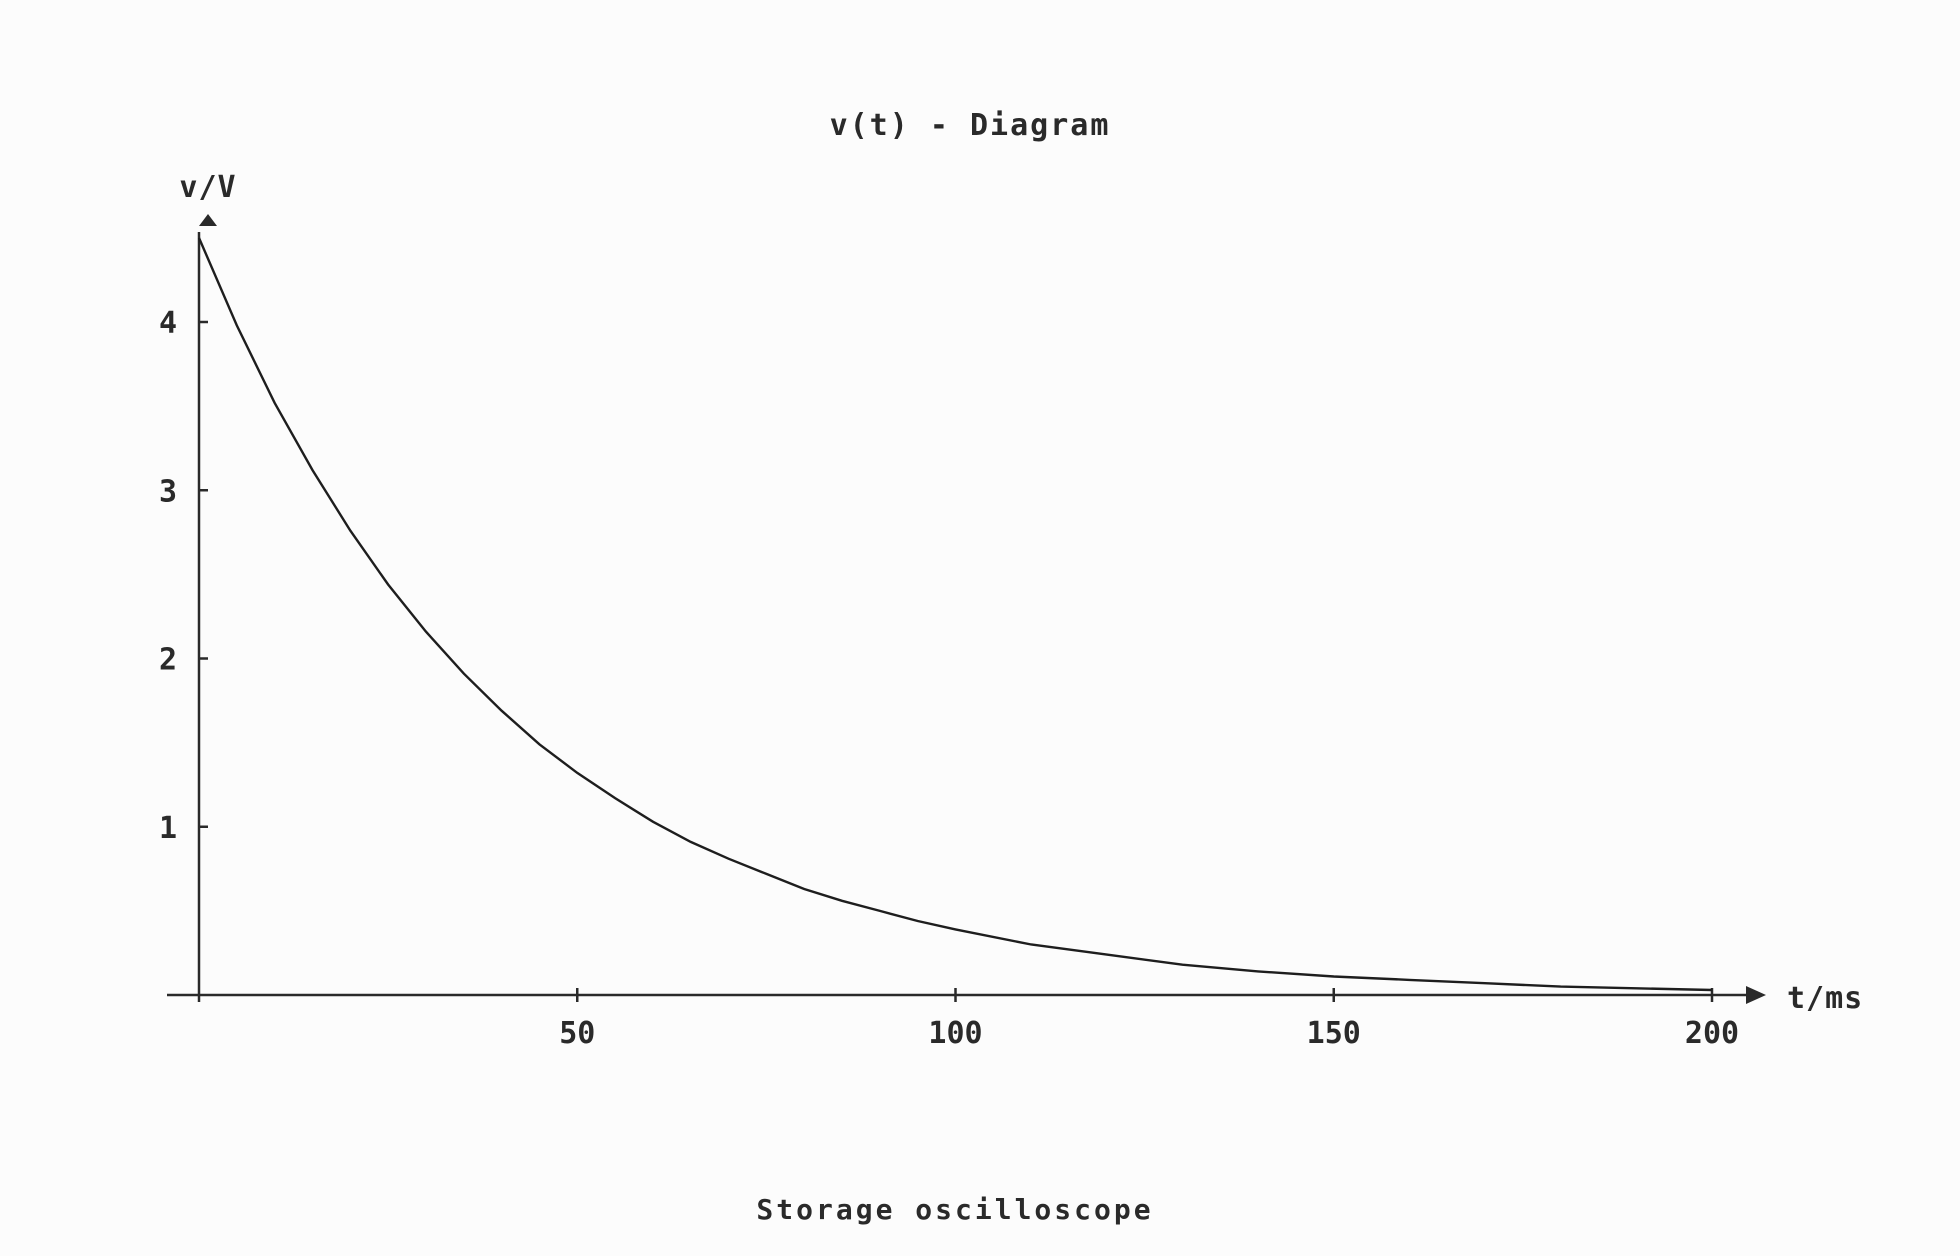 This screenshot has height=1256, width=1960. Describe the element at coordinates (168, 660) in the screenshot. I see `y-tick-label: 2` at that location.